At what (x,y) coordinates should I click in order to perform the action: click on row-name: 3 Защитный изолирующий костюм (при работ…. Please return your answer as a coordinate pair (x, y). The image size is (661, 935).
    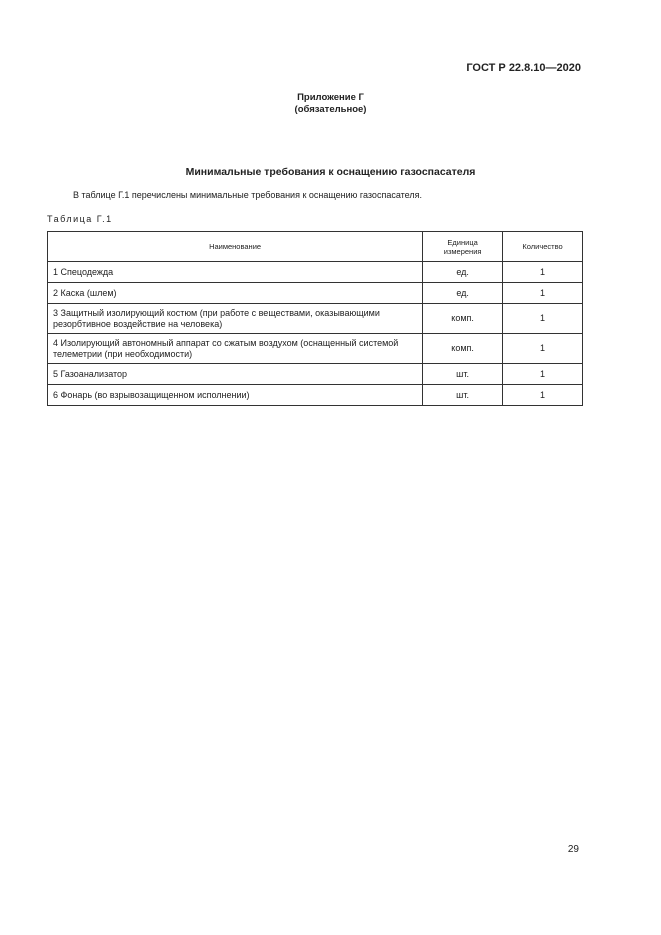
    Looking at the image, I should click on (235, 318).